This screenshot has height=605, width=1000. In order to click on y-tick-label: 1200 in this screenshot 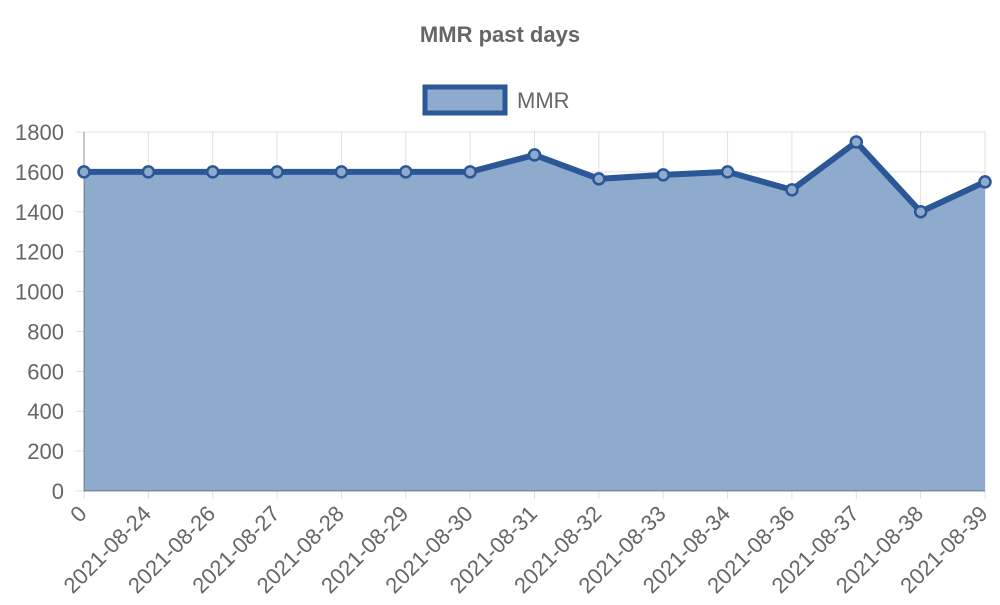, I will do `click(39, 252)`.